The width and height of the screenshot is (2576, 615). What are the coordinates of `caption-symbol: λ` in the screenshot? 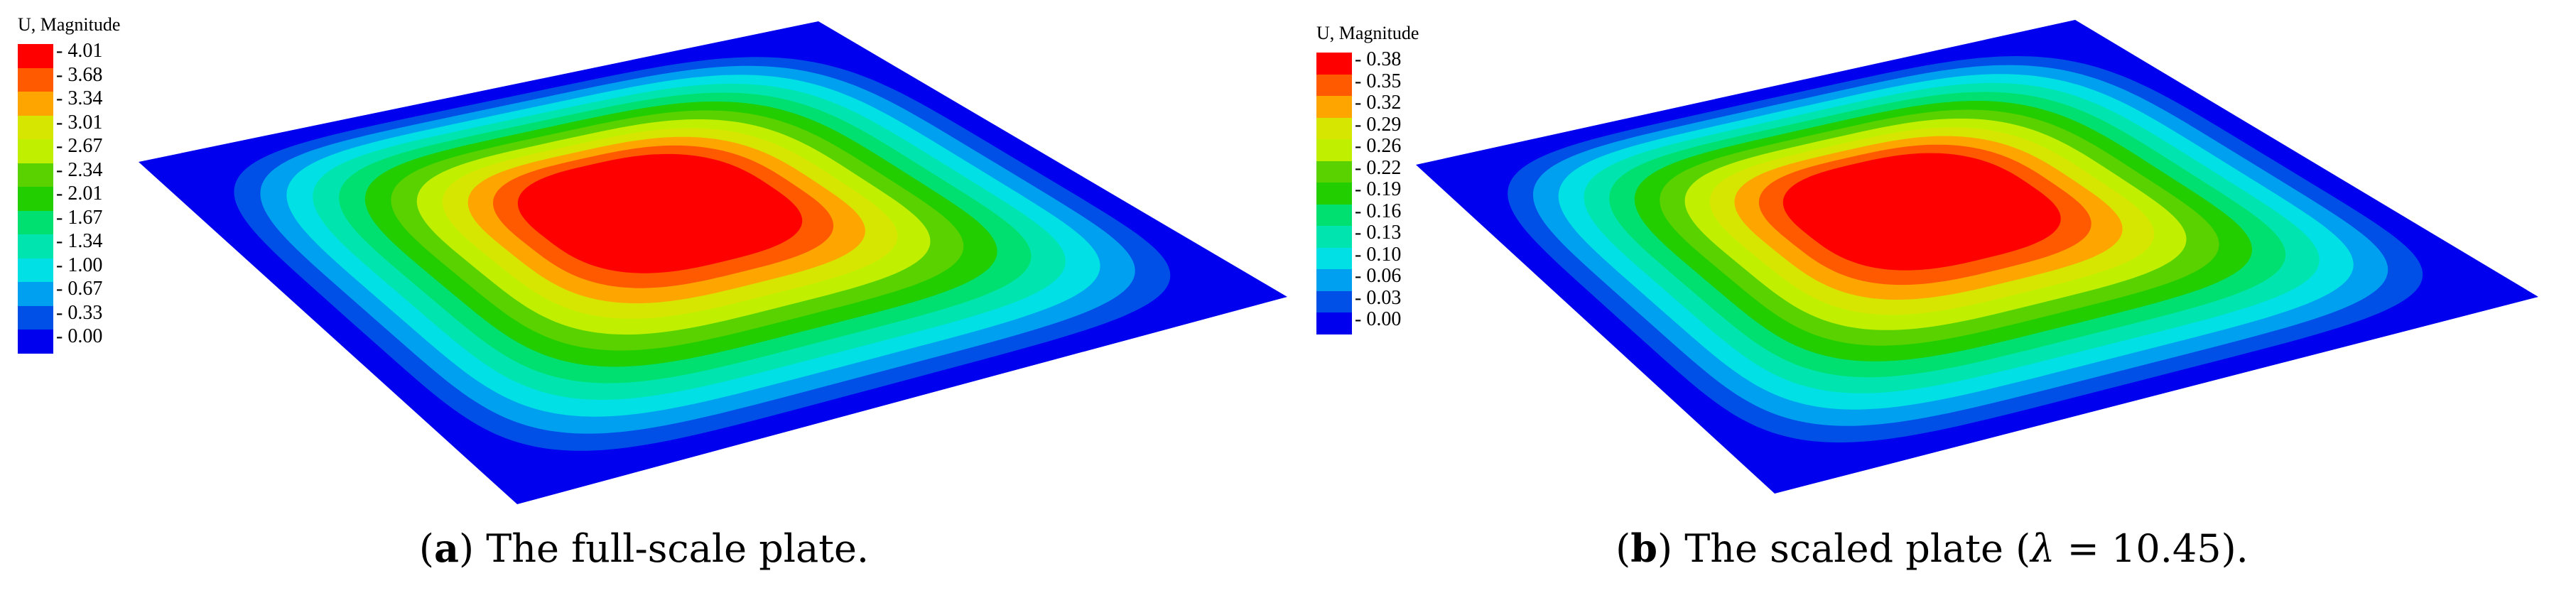 It's located at (2042, 548).